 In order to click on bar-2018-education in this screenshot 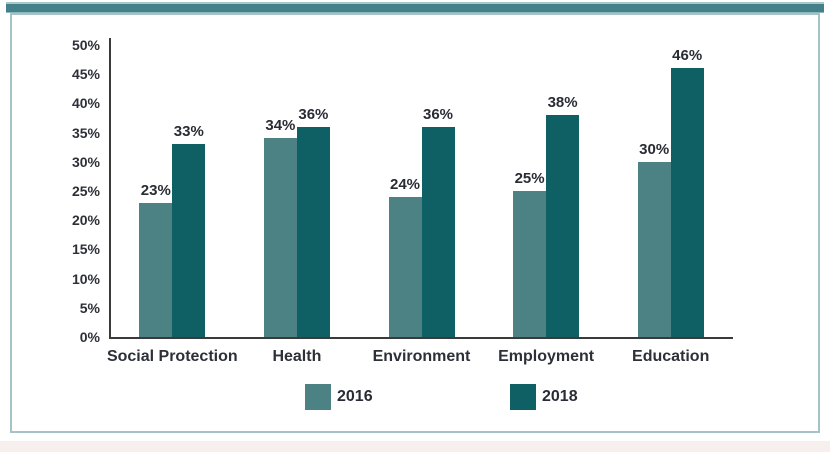, I will do `click(687, 202)`.